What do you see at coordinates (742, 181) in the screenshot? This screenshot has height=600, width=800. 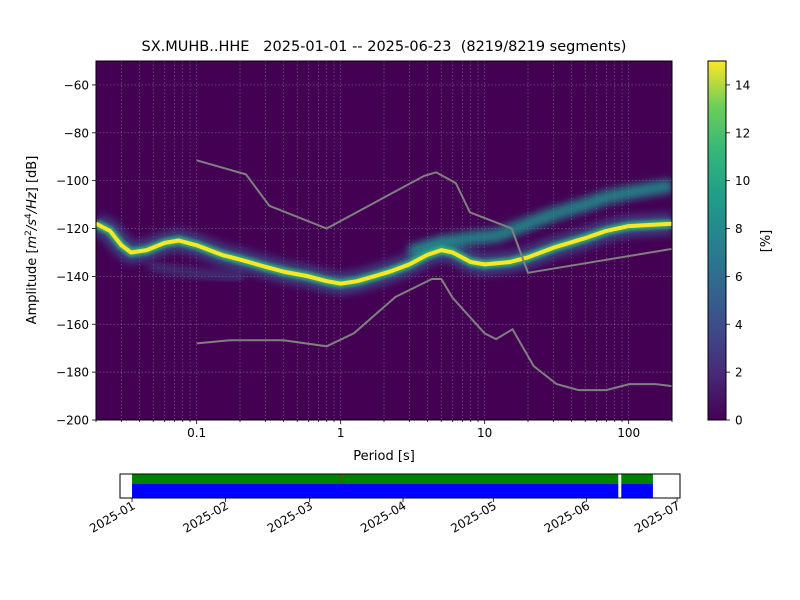 I see `colorbar-tick-label: 10` at bounding box center [742, 181].